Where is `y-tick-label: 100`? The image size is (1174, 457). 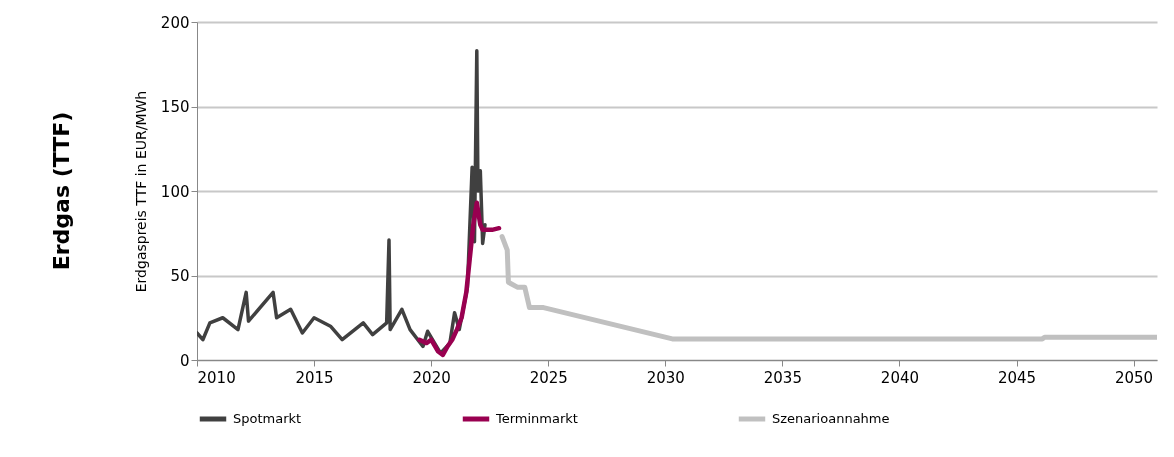
y-tick-label: 100 is located at coordinates (175, 191).